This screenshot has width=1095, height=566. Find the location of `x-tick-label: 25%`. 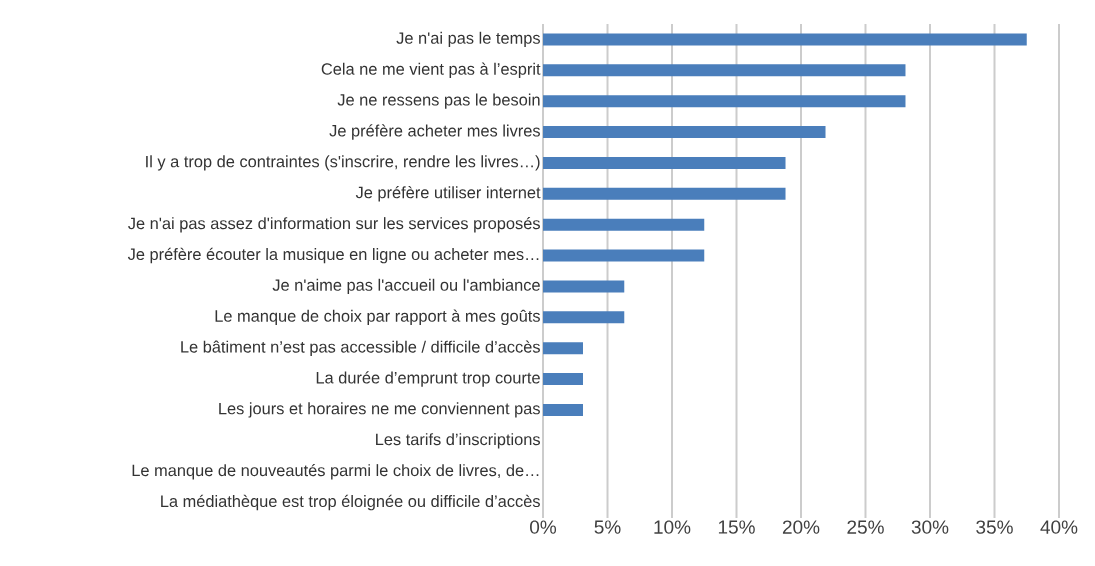

x-tick-label: 25% is located at coordinates (865, 527).